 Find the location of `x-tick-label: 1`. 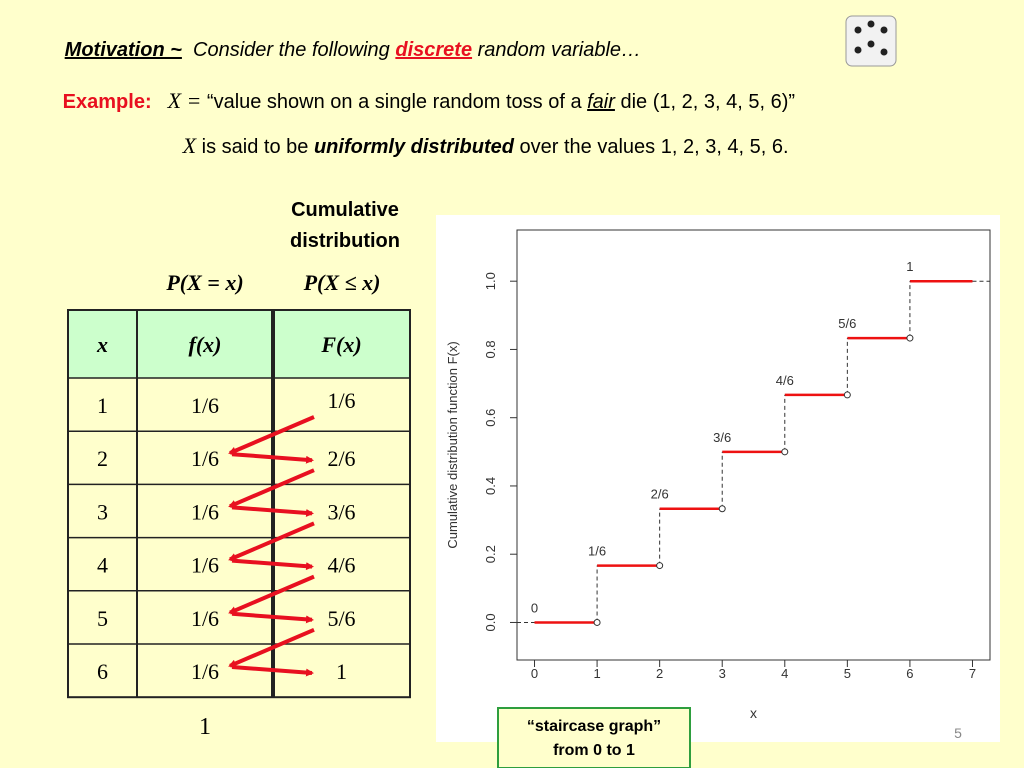

x-tick-label: 1 is located at coordinates (596, 673).